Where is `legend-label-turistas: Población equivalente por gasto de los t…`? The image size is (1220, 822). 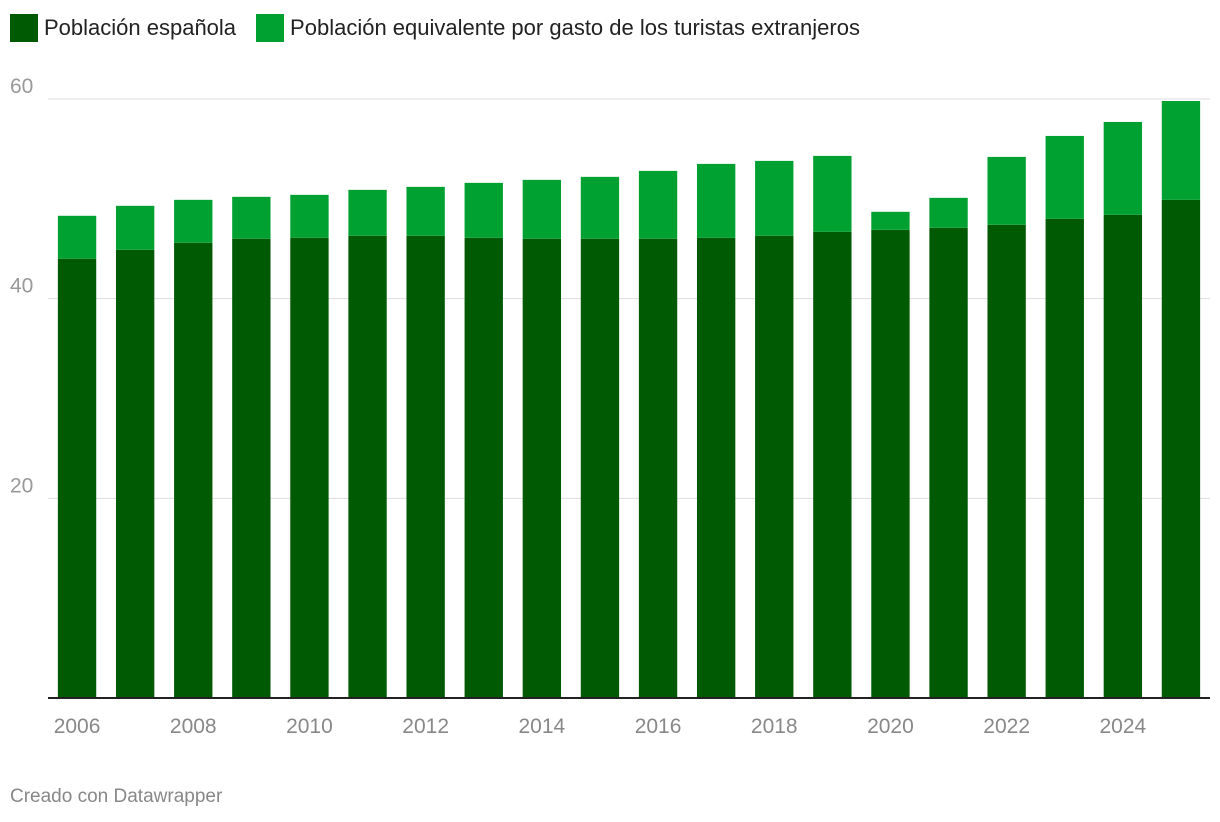
legend-label-turistas: Población equivalente por gasto de los t… is located at coordinates (575, 27).